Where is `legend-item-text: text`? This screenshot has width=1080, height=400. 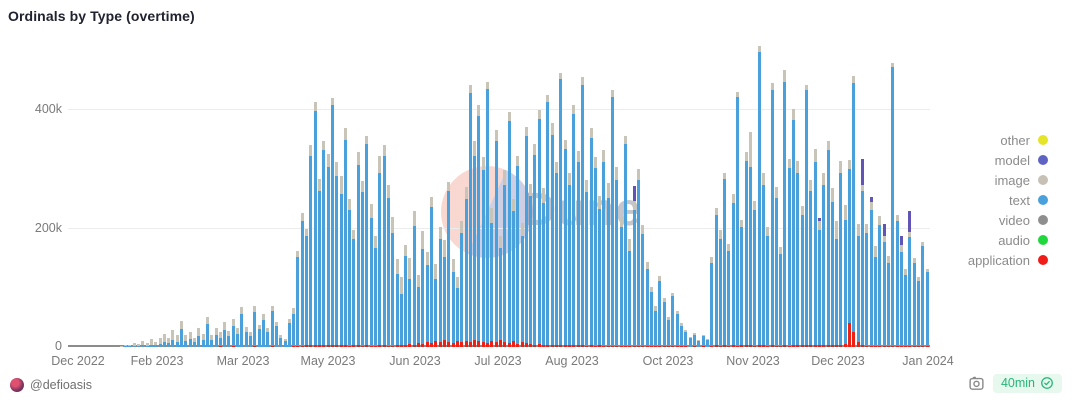 legend-item-text: text is located at coordinates (1008, 200).